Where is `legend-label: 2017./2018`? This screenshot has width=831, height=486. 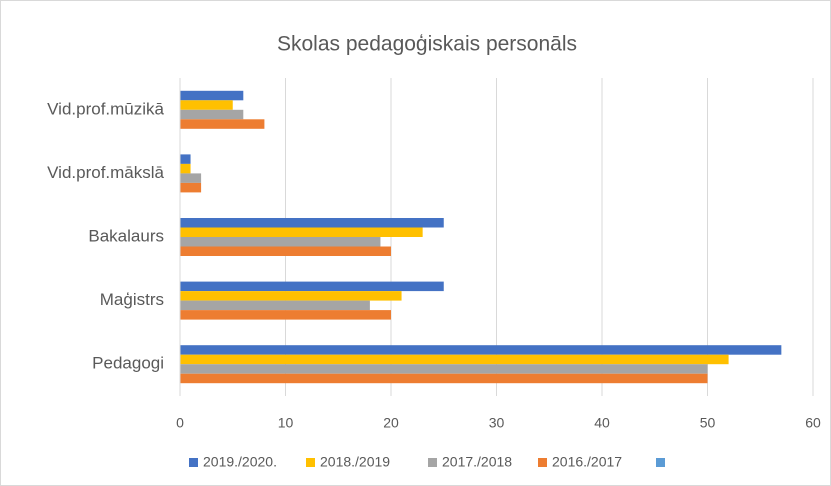 legend-label: 2017./2018 is located at coordinates (477, 462).